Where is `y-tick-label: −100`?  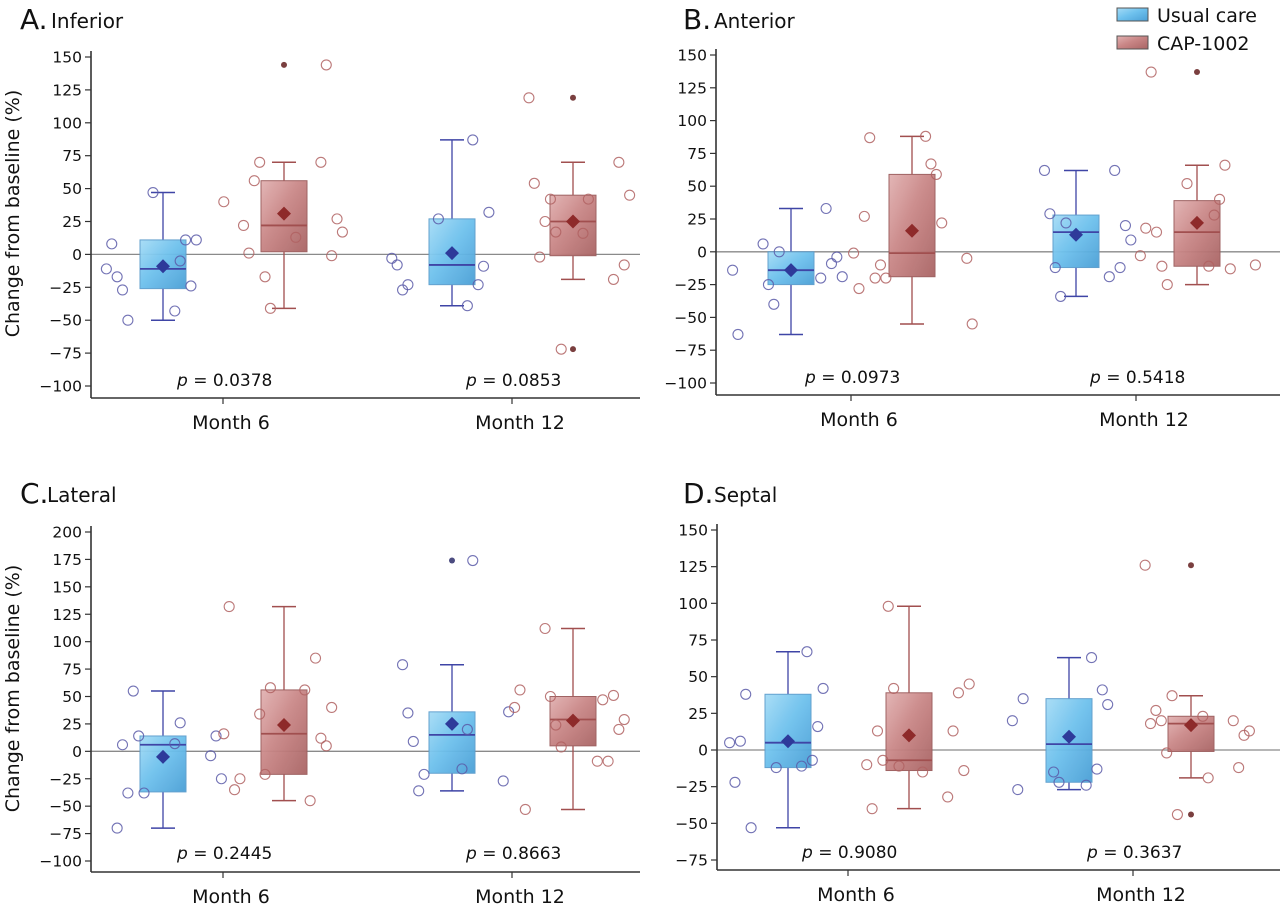
y-tick-label: −100 is located at coordinates (685, 384).